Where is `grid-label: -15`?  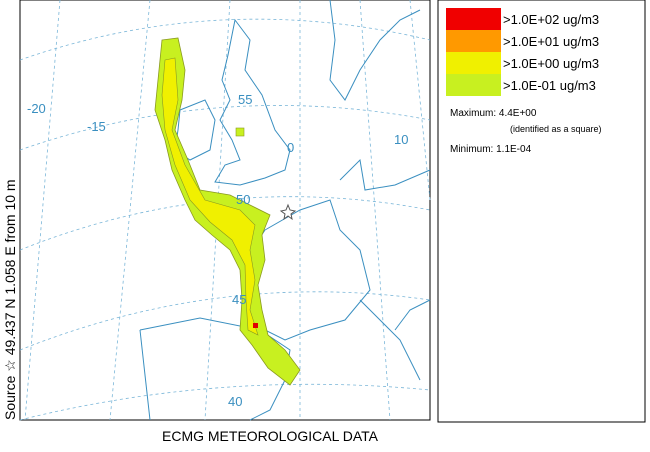
grid-label: -15 is located at coordinates (96, 126).